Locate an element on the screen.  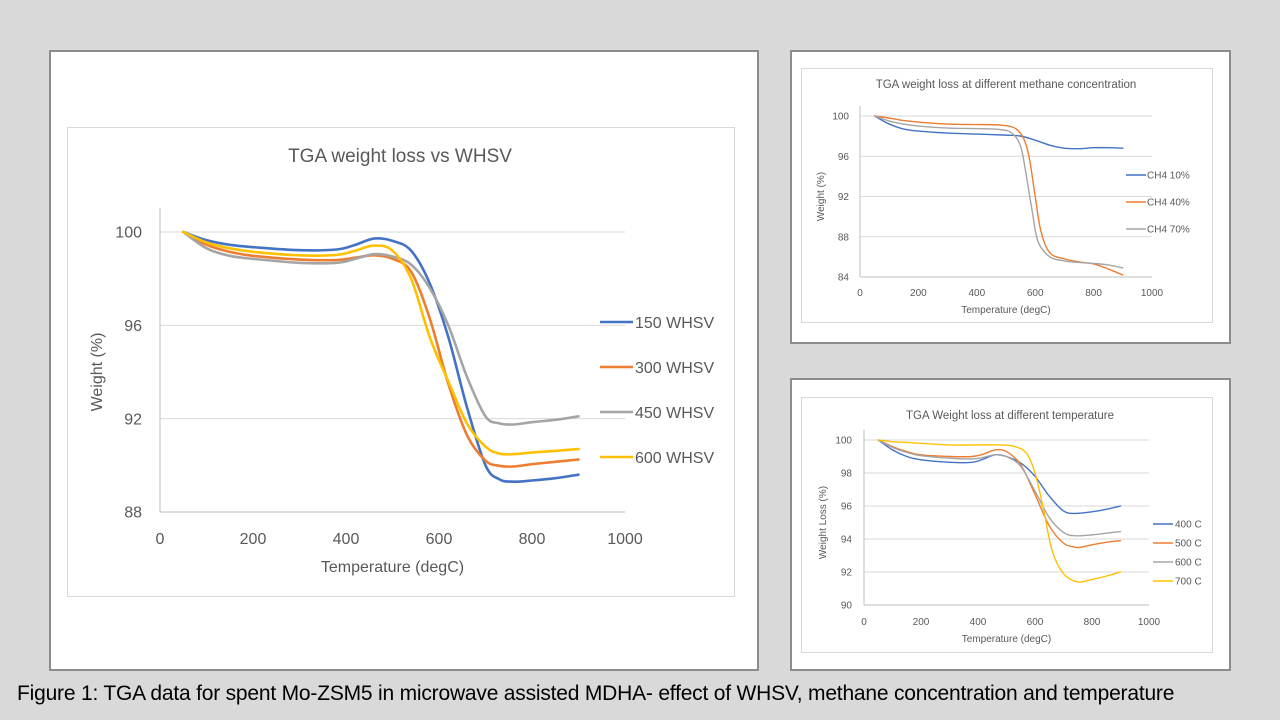
methane-x-tick-label: 0 is located at coordinates (860, 293).